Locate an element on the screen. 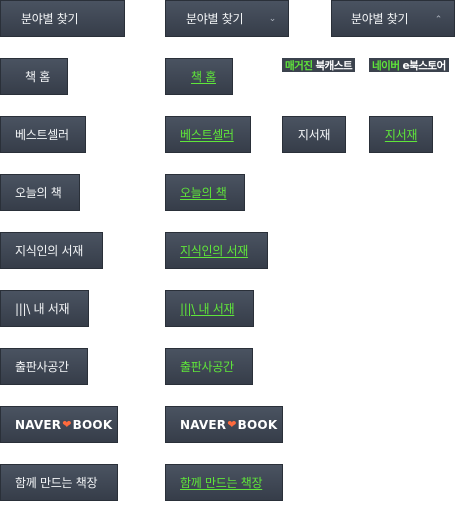  menu-my-library: |||\ 내 서재 is located at coordinates (44, 308).